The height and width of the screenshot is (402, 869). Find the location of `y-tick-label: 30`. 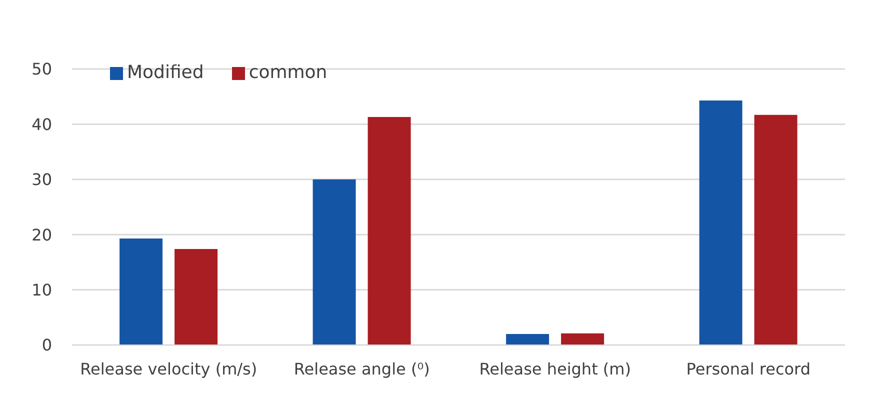

y-tick-label: 30 is located at coordinates (42, 180).